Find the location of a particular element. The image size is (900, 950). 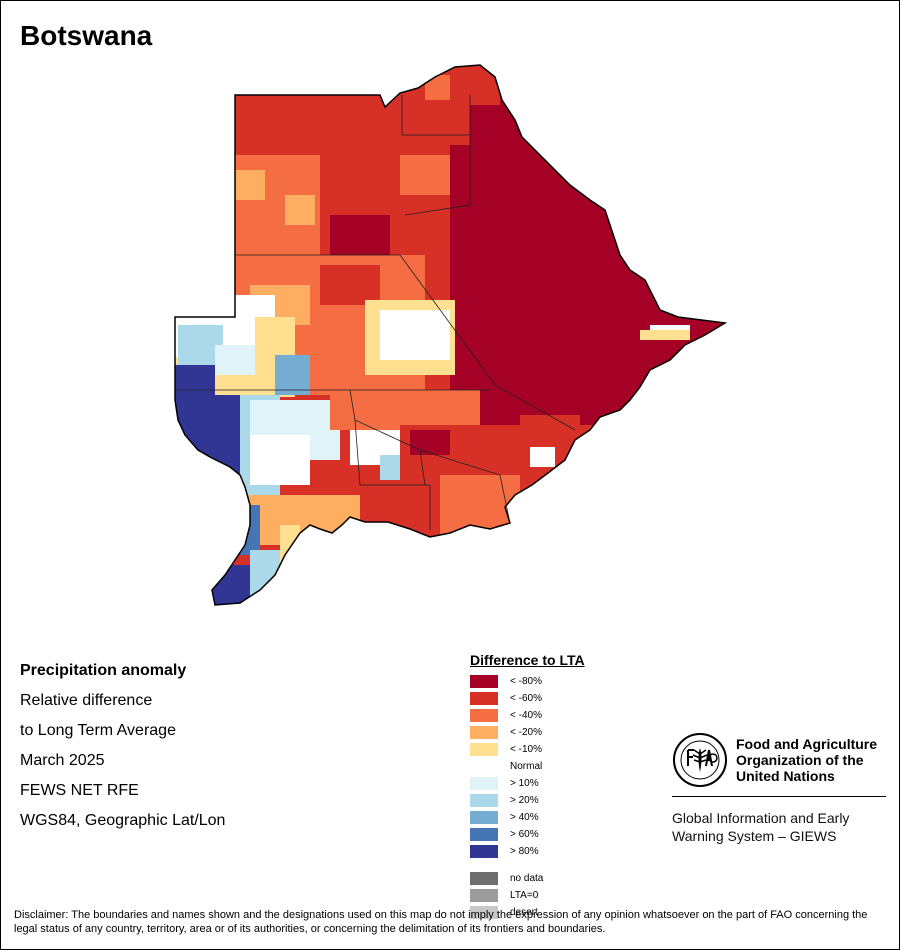

legend-class: < -80% is located at coordinates (570, 681).